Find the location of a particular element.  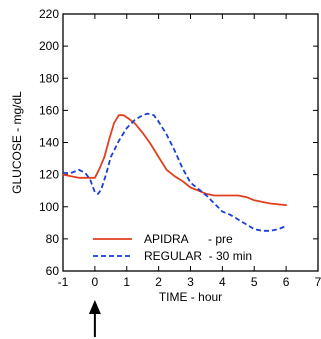

x-axis-label: TIME - hour is located at coordinates (190, 297).